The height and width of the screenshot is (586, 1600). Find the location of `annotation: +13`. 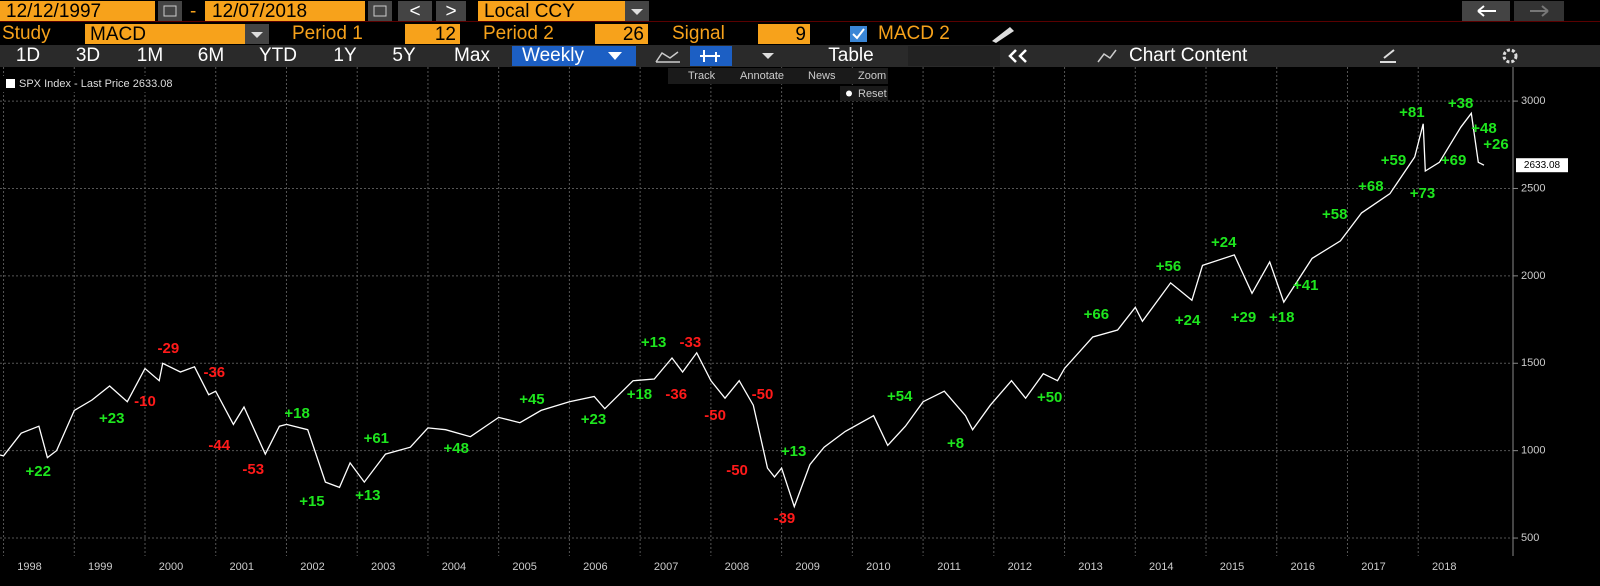

annotation: +13 is located at coordinates (653, 342).